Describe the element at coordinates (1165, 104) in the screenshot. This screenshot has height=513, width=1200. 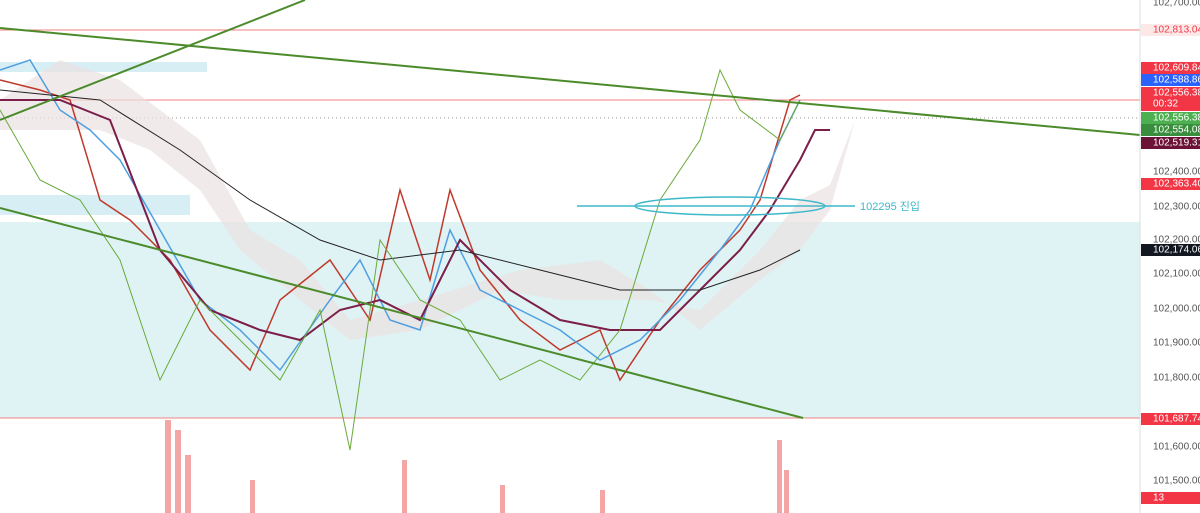
I see `countdown: 00:32` at that location.